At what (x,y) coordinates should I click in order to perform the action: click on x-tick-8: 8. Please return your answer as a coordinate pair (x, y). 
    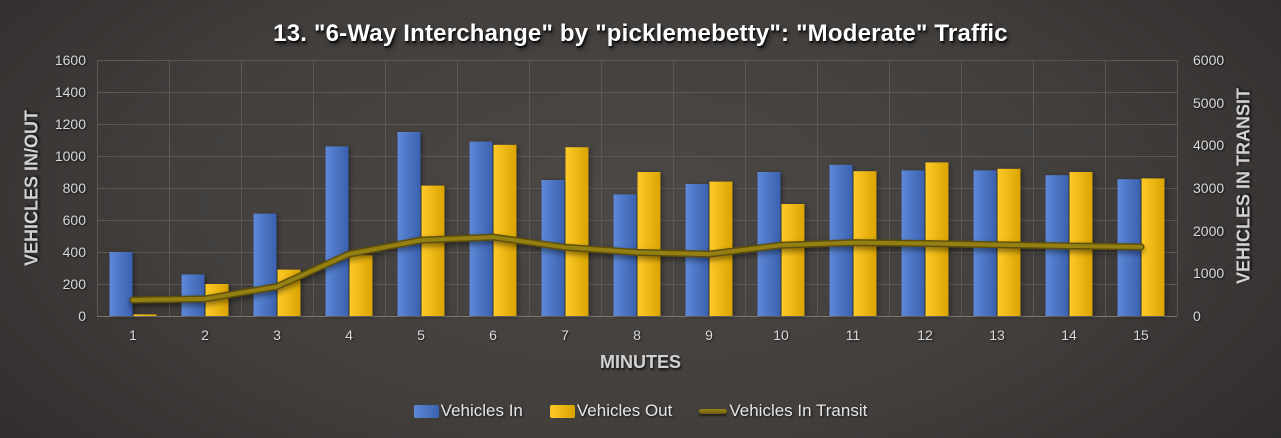
    Looking at the image, I should click on (637, 335).